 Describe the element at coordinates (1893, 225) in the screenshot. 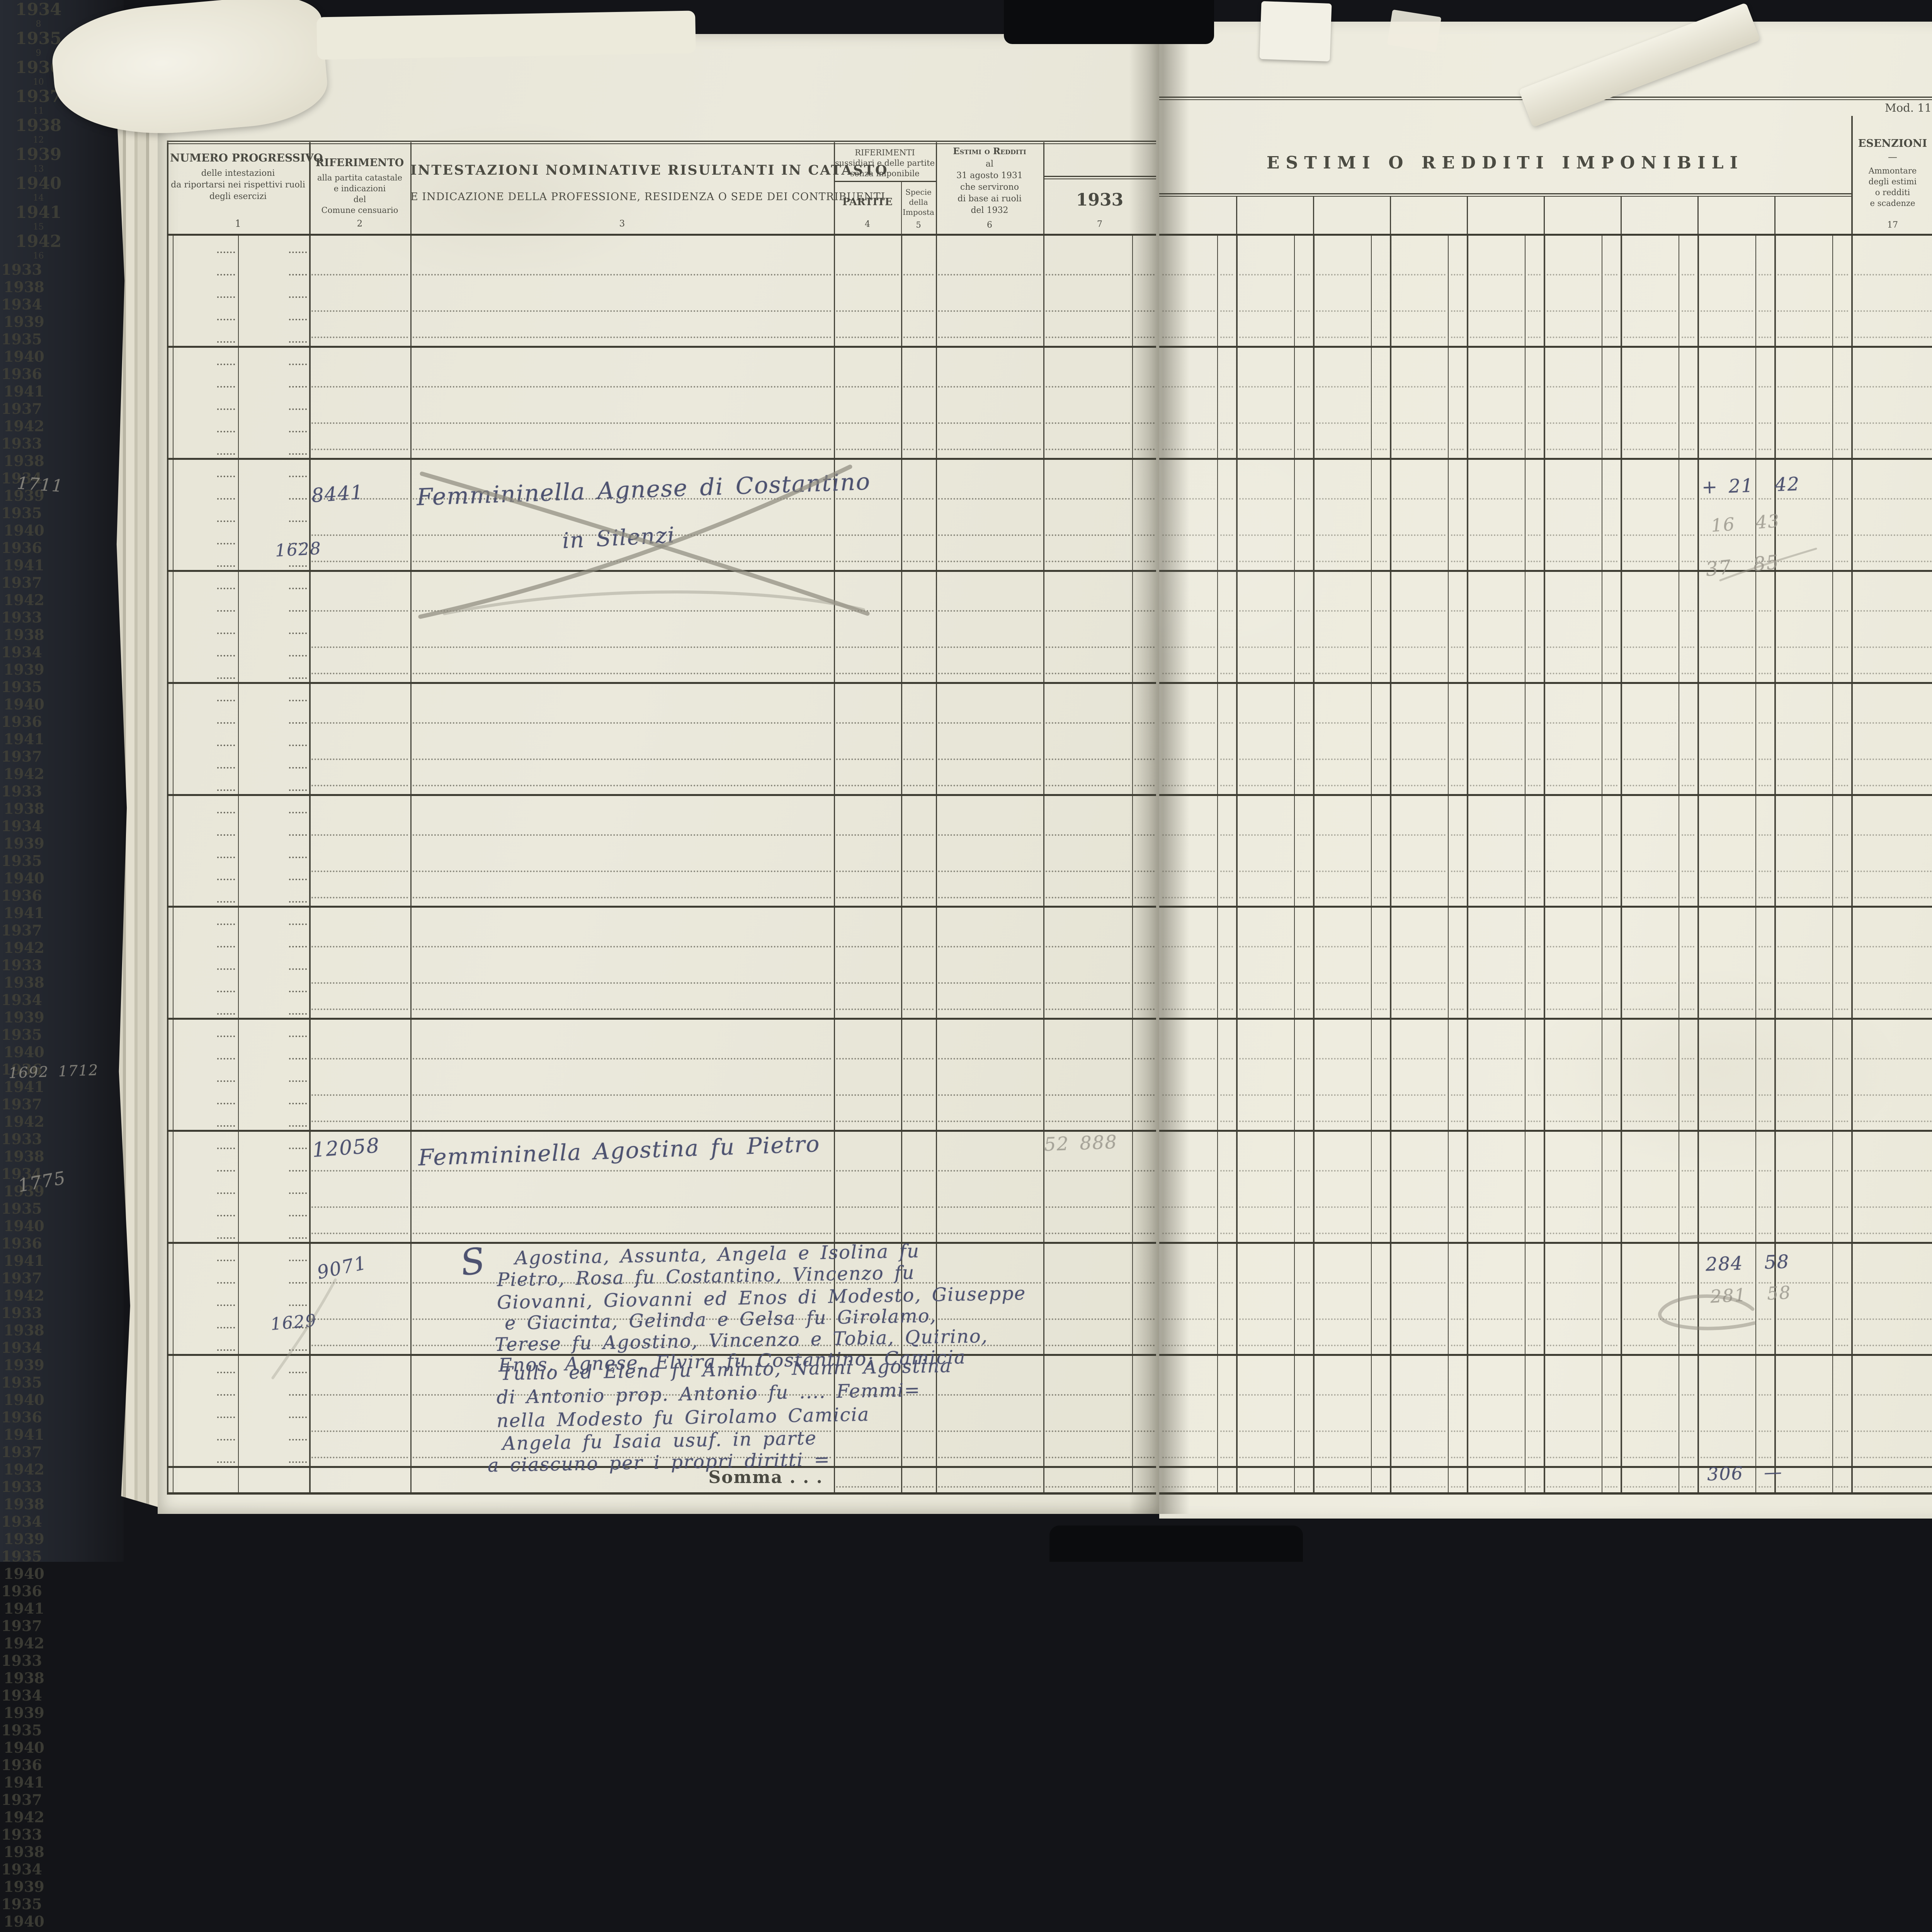

I see `esenzioni-number: 17` at that location.